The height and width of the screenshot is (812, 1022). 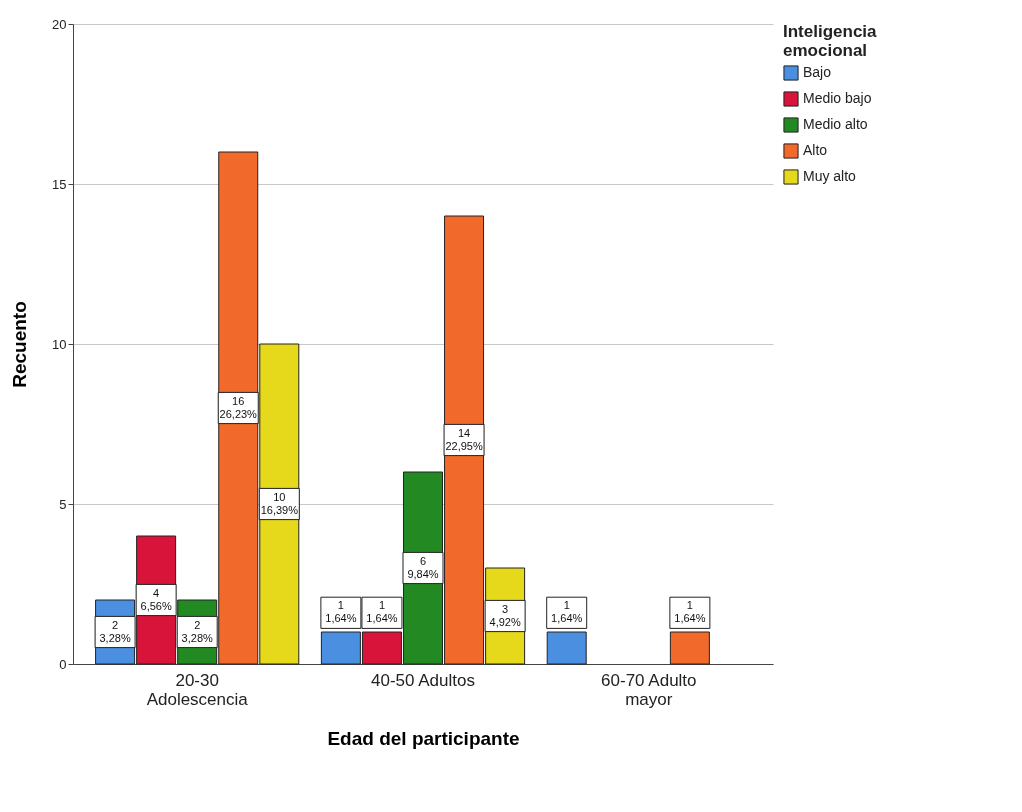 What do you see at coordinates (815, 150) in the screenshot?
I see `legend-label: Alto` at bounding box center [815, 150].